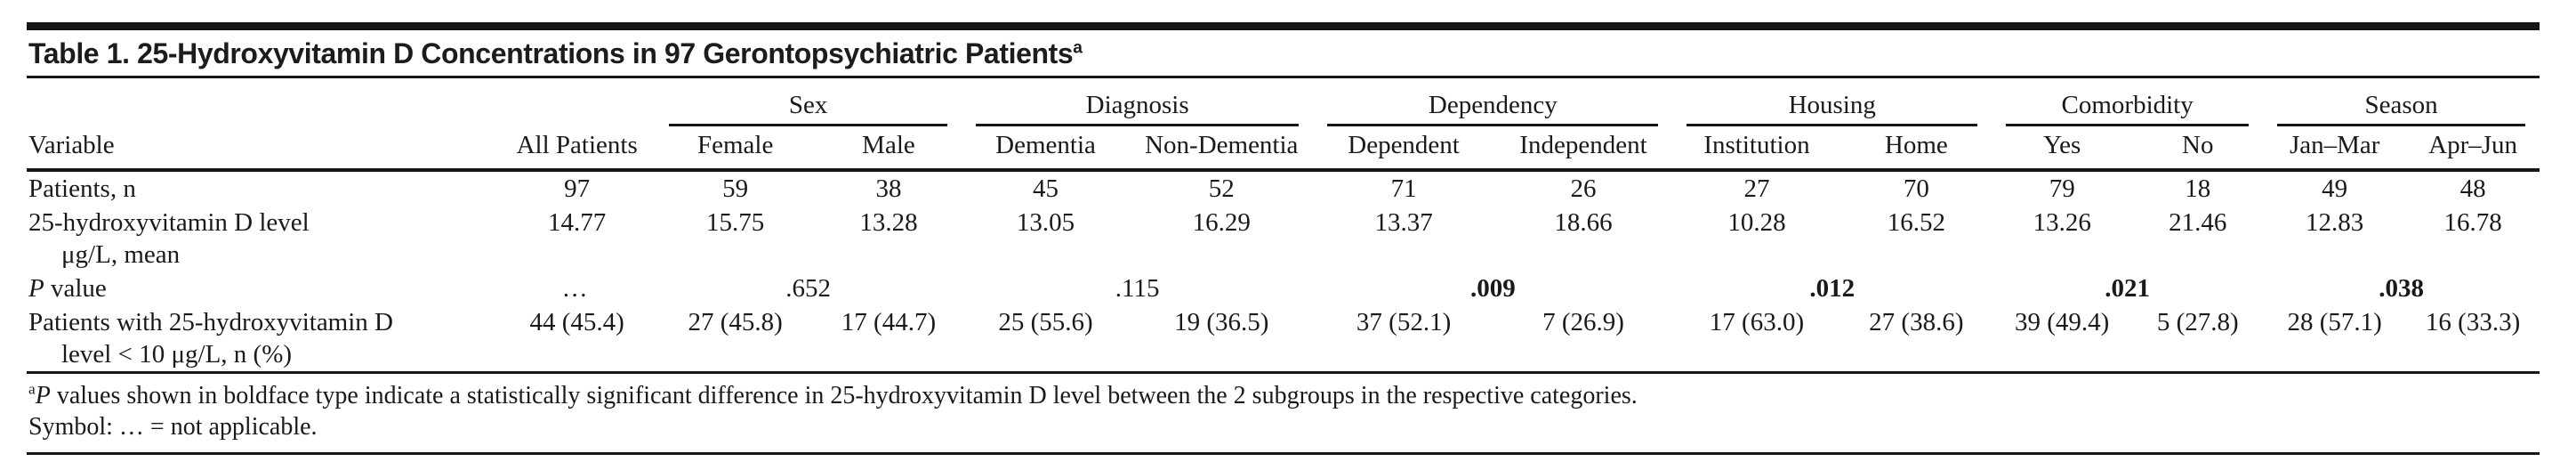  I want to click on group-header-comorbidity: Comorbidity, so click(2127, 102).